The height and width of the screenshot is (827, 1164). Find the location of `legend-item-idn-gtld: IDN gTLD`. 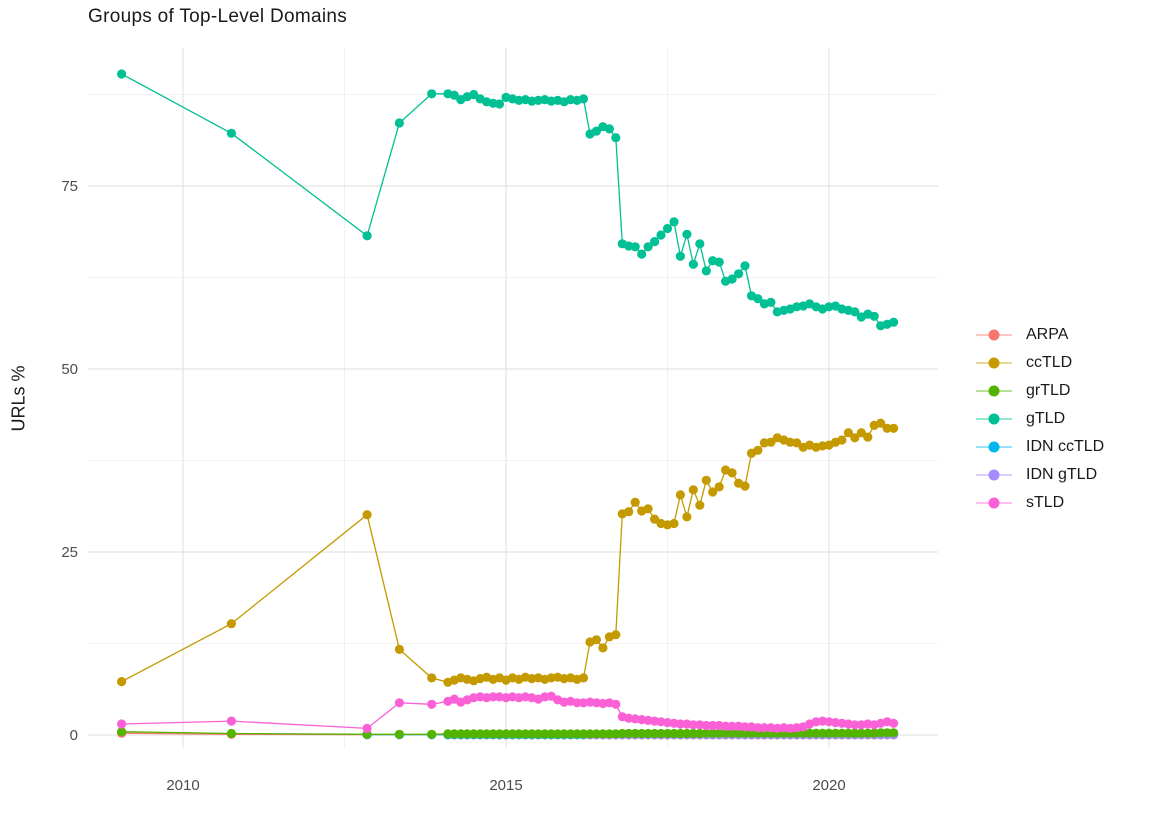

legend-item-idn-gtld: IDN gTLD is located at coordinates (1039, 475).